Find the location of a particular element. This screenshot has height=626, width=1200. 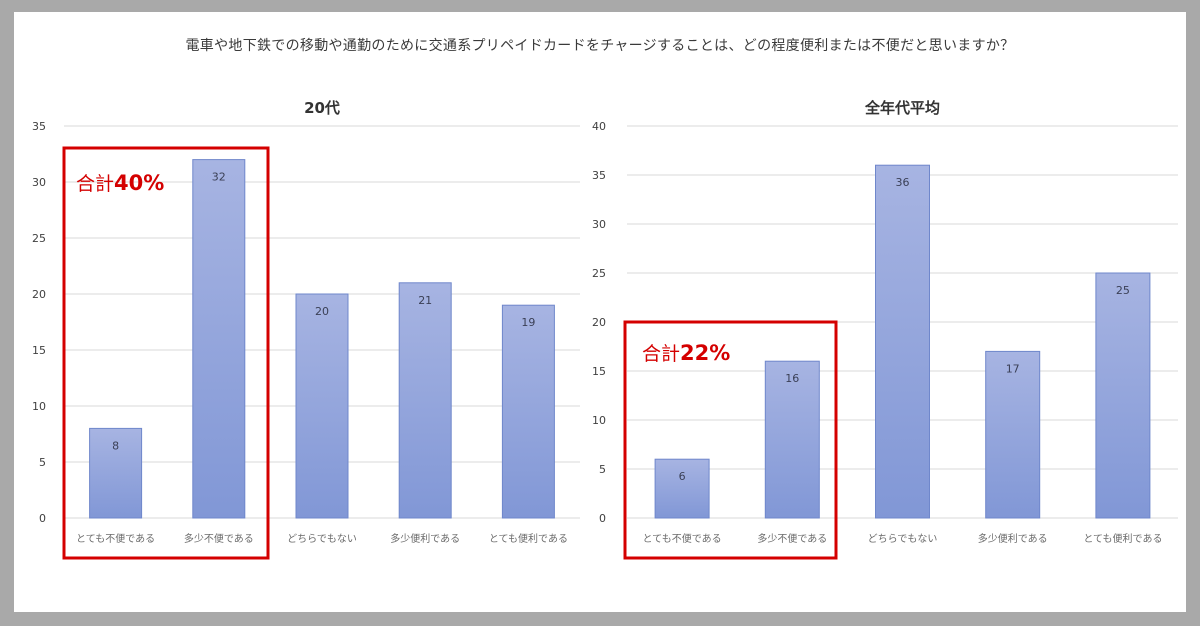

y-tick-label: 40 is located at coordinates (599, 126).